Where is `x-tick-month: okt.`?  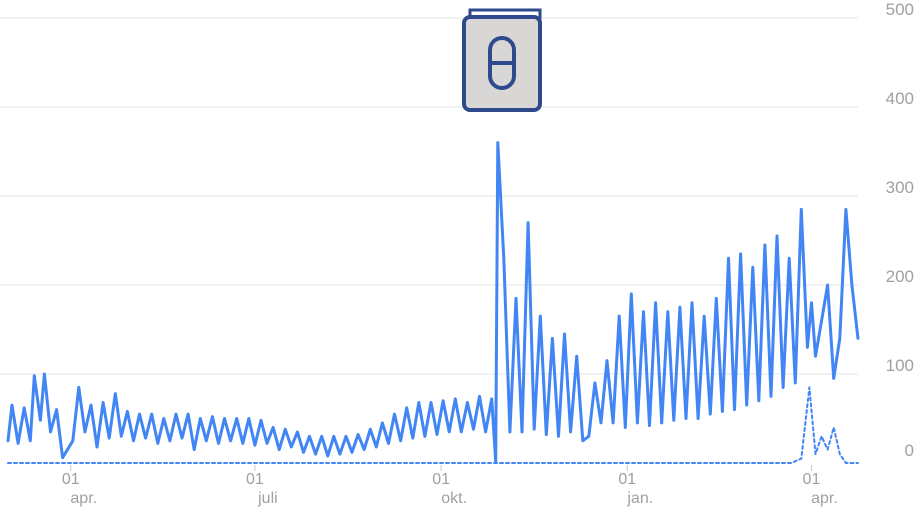 x-tick-month: okt. is located at coordinates (454, 498).